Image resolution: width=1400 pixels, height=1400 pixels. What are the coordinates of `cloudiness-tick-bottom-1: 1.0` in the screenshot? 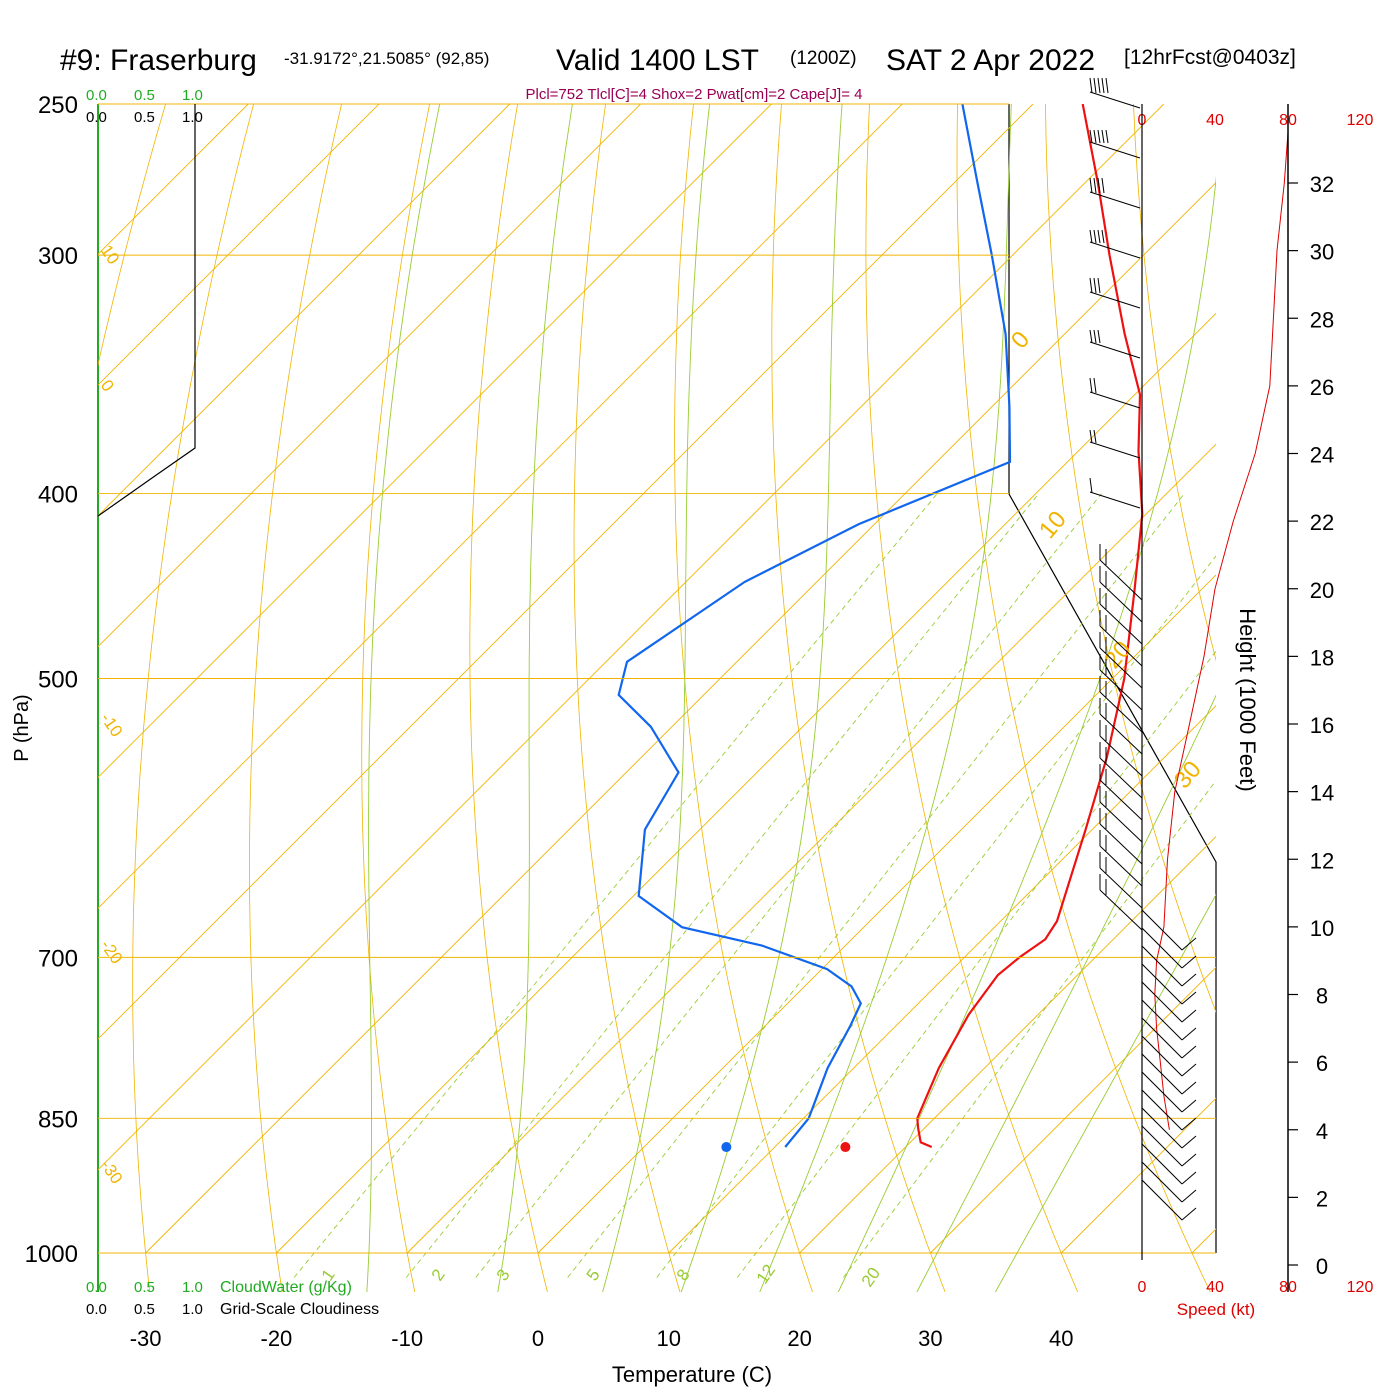 It's located at (192, 1309).